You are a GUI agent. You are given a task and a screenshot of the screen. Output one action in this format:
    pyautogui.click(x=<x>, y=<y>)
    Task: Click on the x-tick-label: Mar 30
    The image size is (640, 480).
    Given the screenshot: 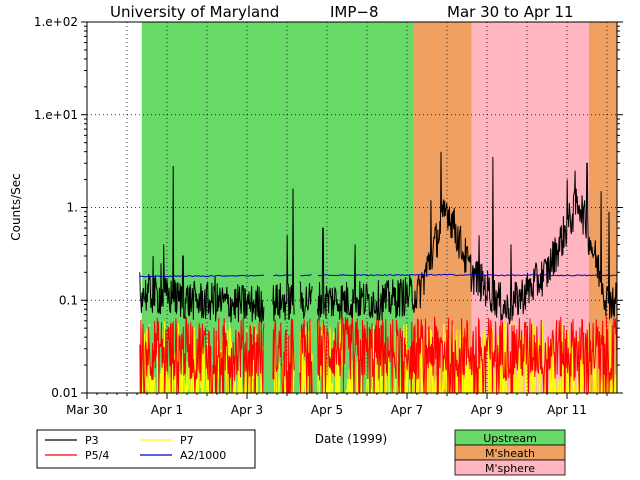 What is the action you would take?
    pyautogui.click(x=87, y=410)
    